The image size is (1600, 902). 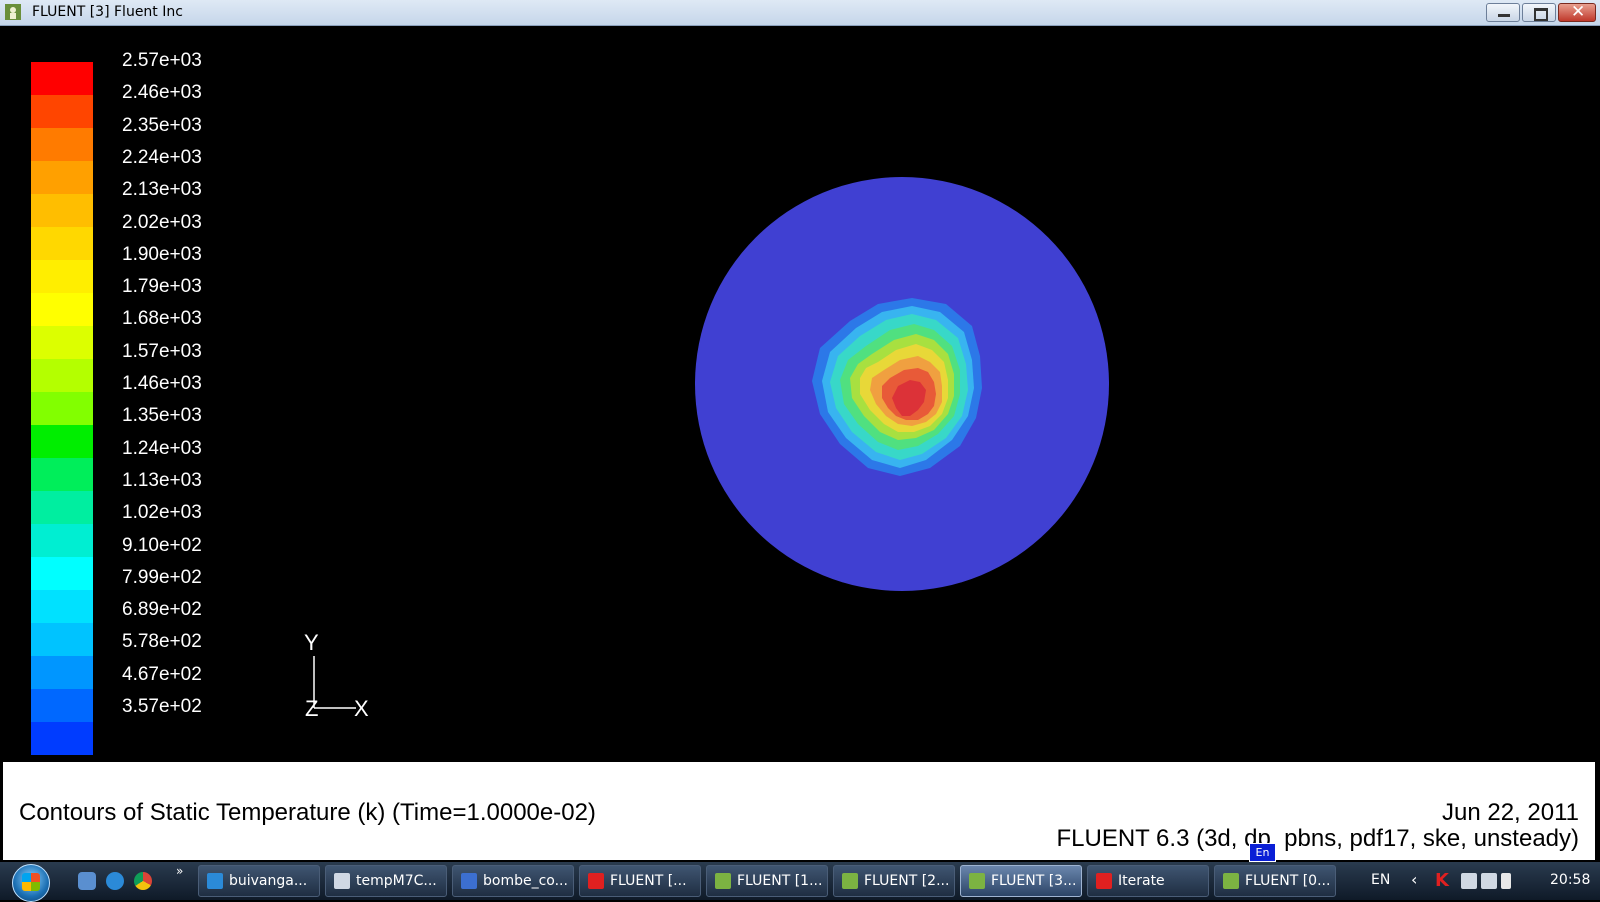 What do you see at coordinates (1262, 852) in the screenshot?
I see `ime-language-badge: En` at bounding box center [1262, 852].